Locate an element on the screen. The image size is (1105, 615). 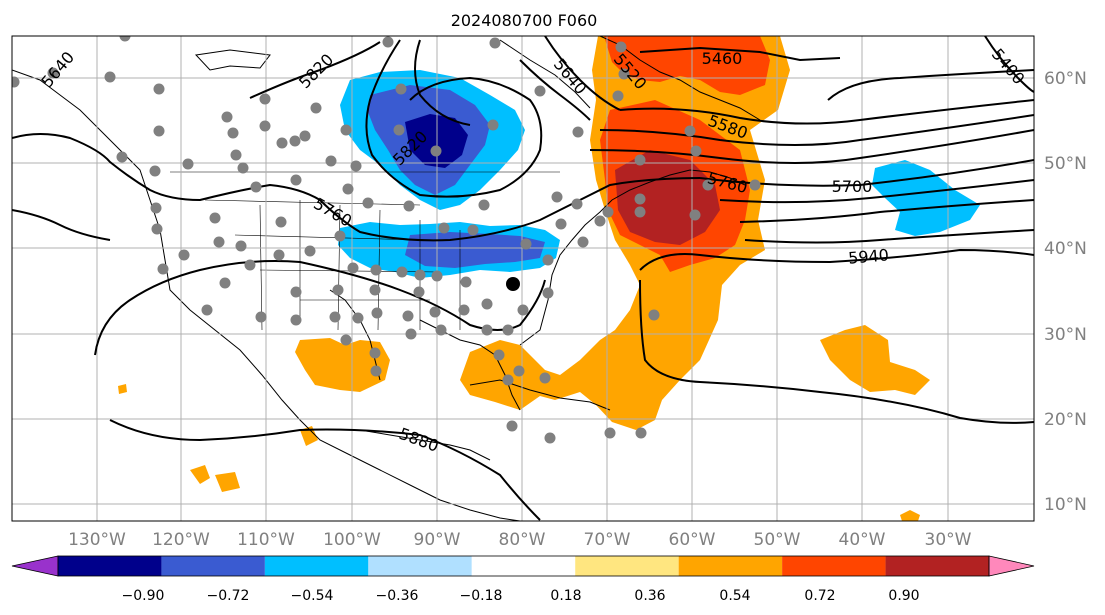
colorbar-tick-label: −0.54 is located at coordinates (312, 596).